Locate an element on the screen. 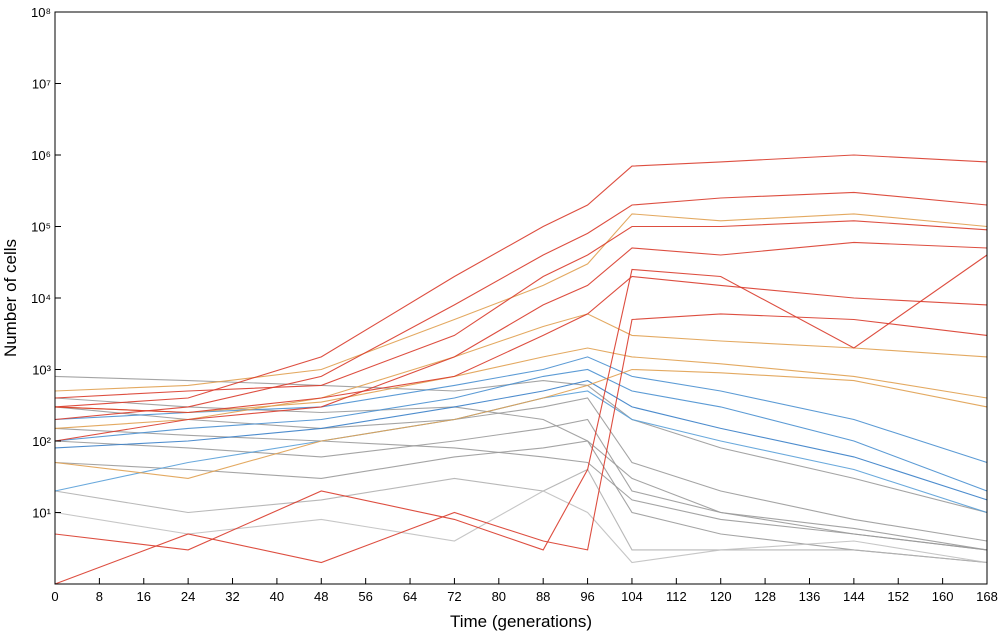 The image size is (1000, 634). x-tick-label: 88 is located at coordinates (543, 596).